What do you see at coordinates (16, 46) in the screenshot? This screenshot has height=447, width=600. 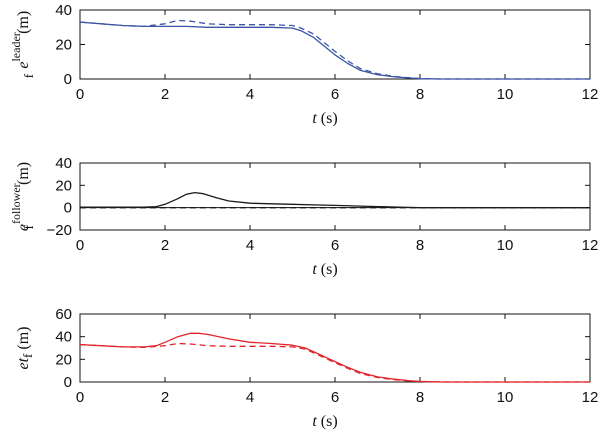 I see `y-axis-superscript: leader` at bounding box center [16, 46].